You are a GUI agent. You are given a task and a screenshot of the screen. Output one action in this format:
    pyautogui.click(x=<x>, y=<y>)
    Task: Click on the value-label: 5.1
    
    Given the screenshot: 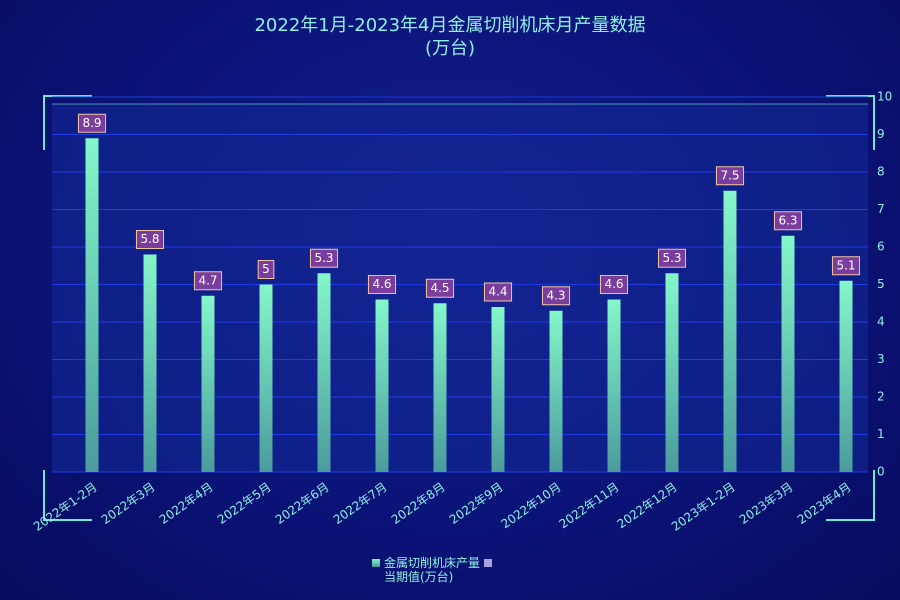 What is the action you would take?
    pyautogui.click(x=845, y=265)
    